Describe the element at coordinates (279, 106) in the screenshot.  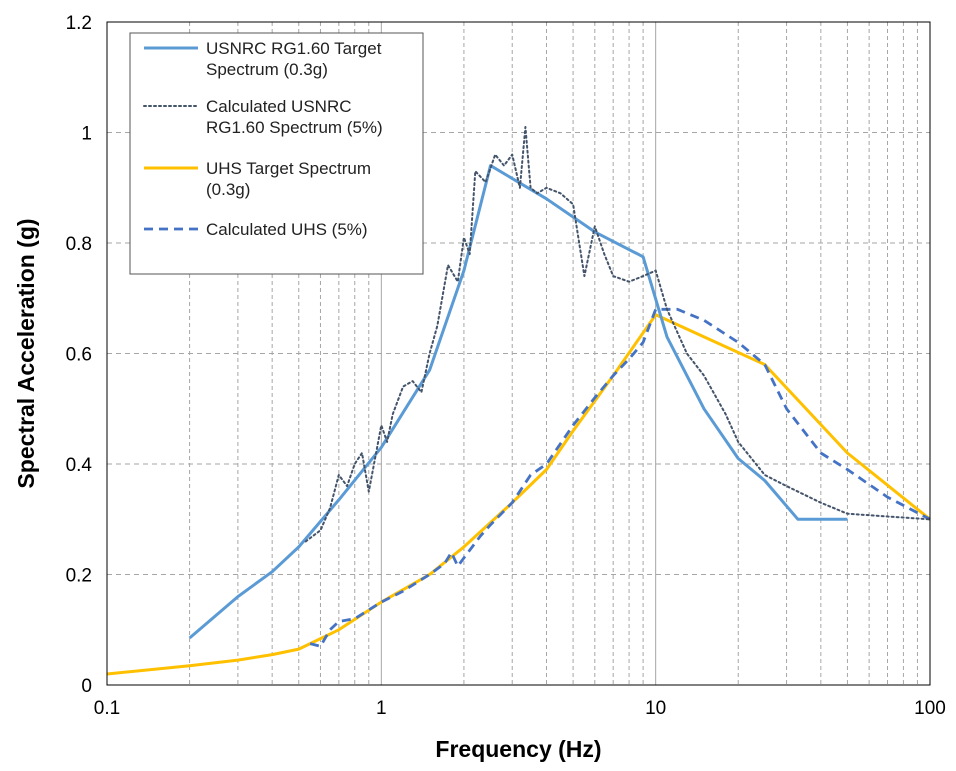
I see `legend-label-2: Calculated USNRC` at that location.